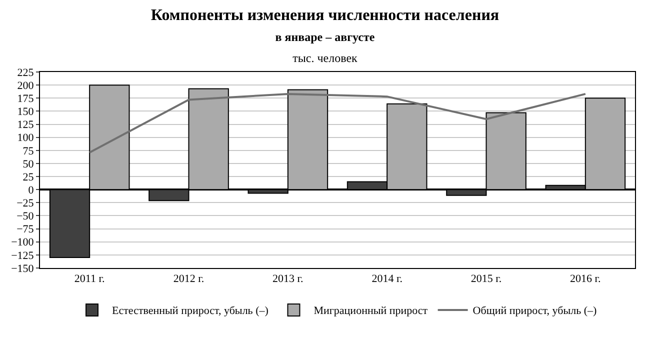  I want to click on y-tick-label: 200, so click(25, 86).